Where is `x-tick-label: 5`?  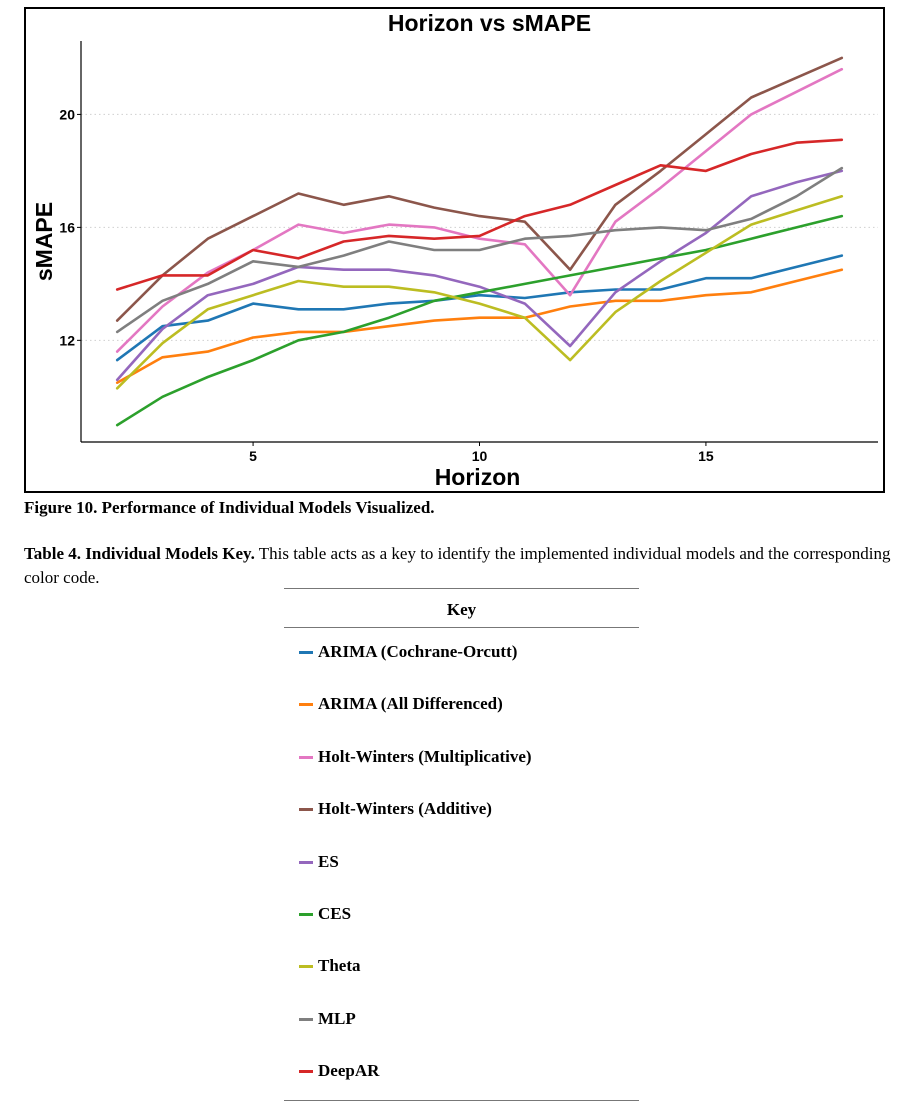
x-tick-label: 5 is located at coordinates (253, 456).